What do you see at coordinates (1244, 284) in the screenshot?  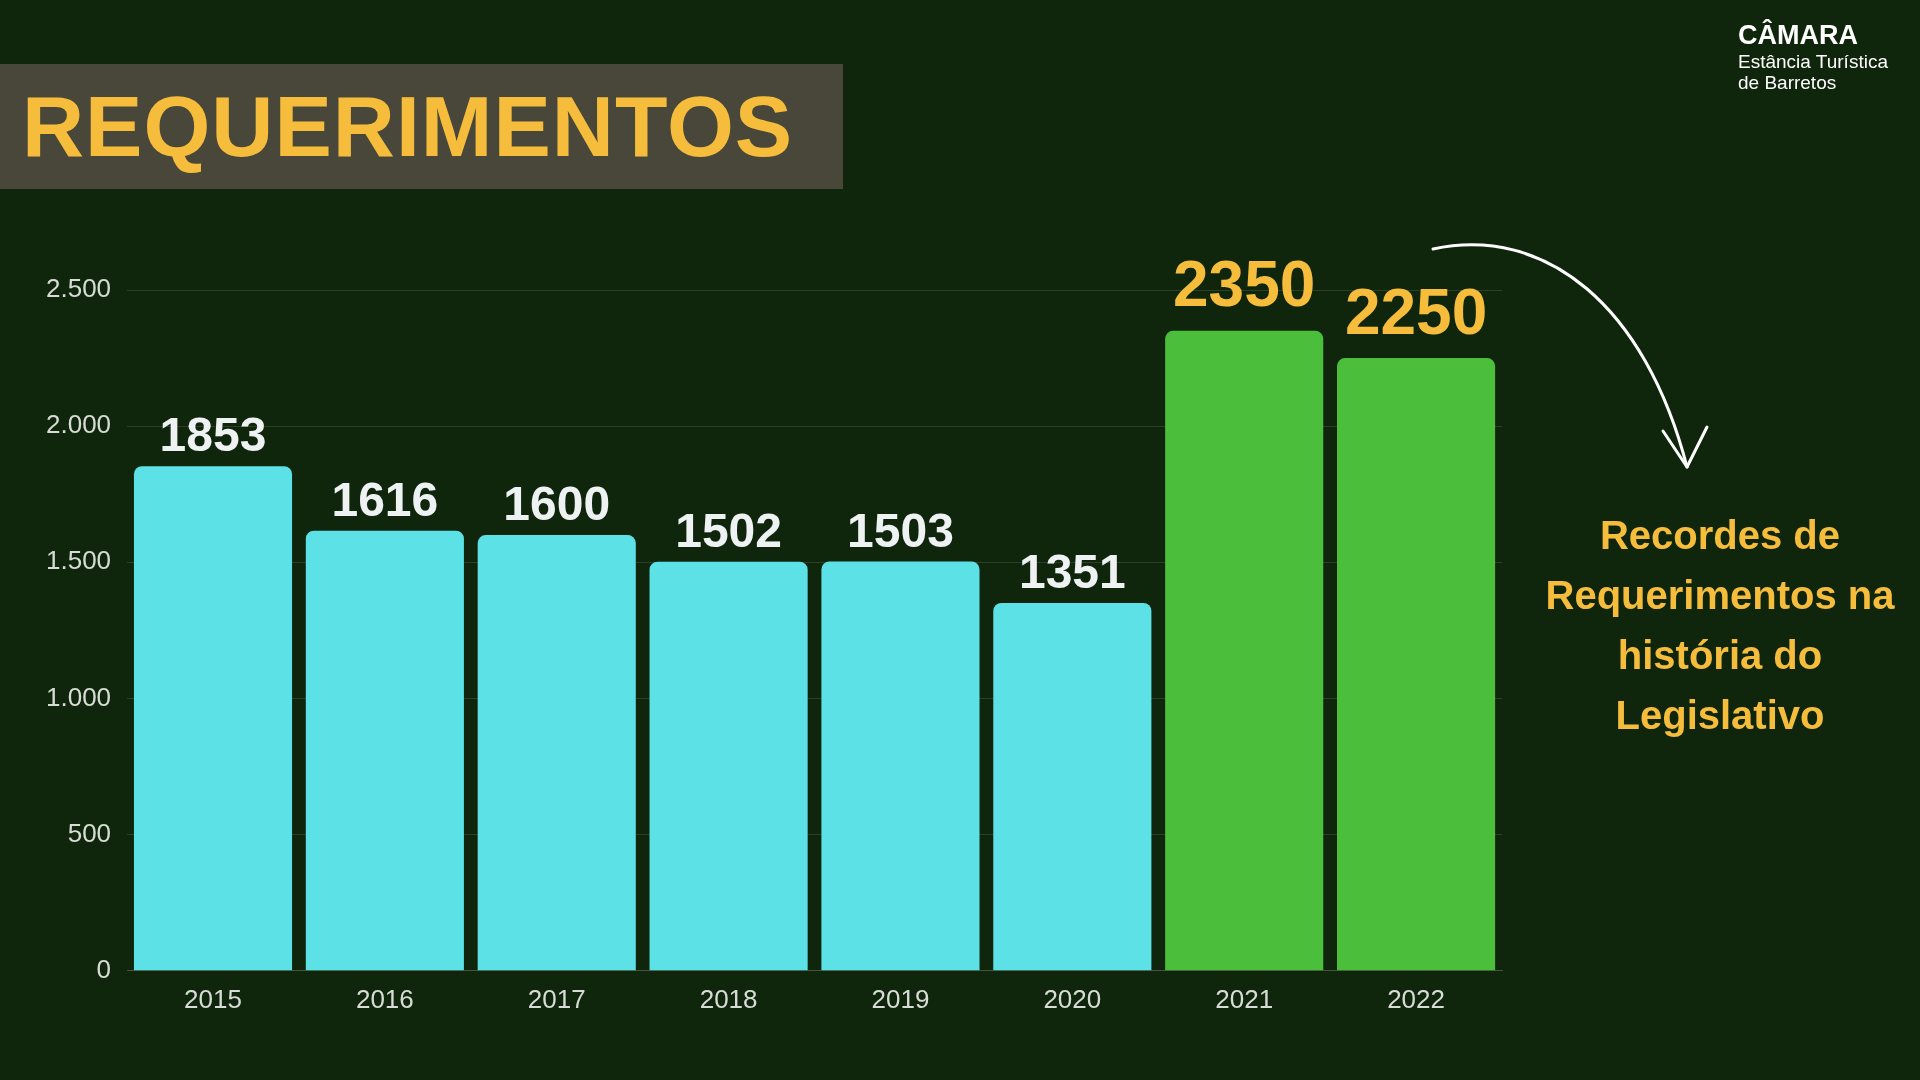 I see `data-label: 2350` at bounding box center [1244, 284].